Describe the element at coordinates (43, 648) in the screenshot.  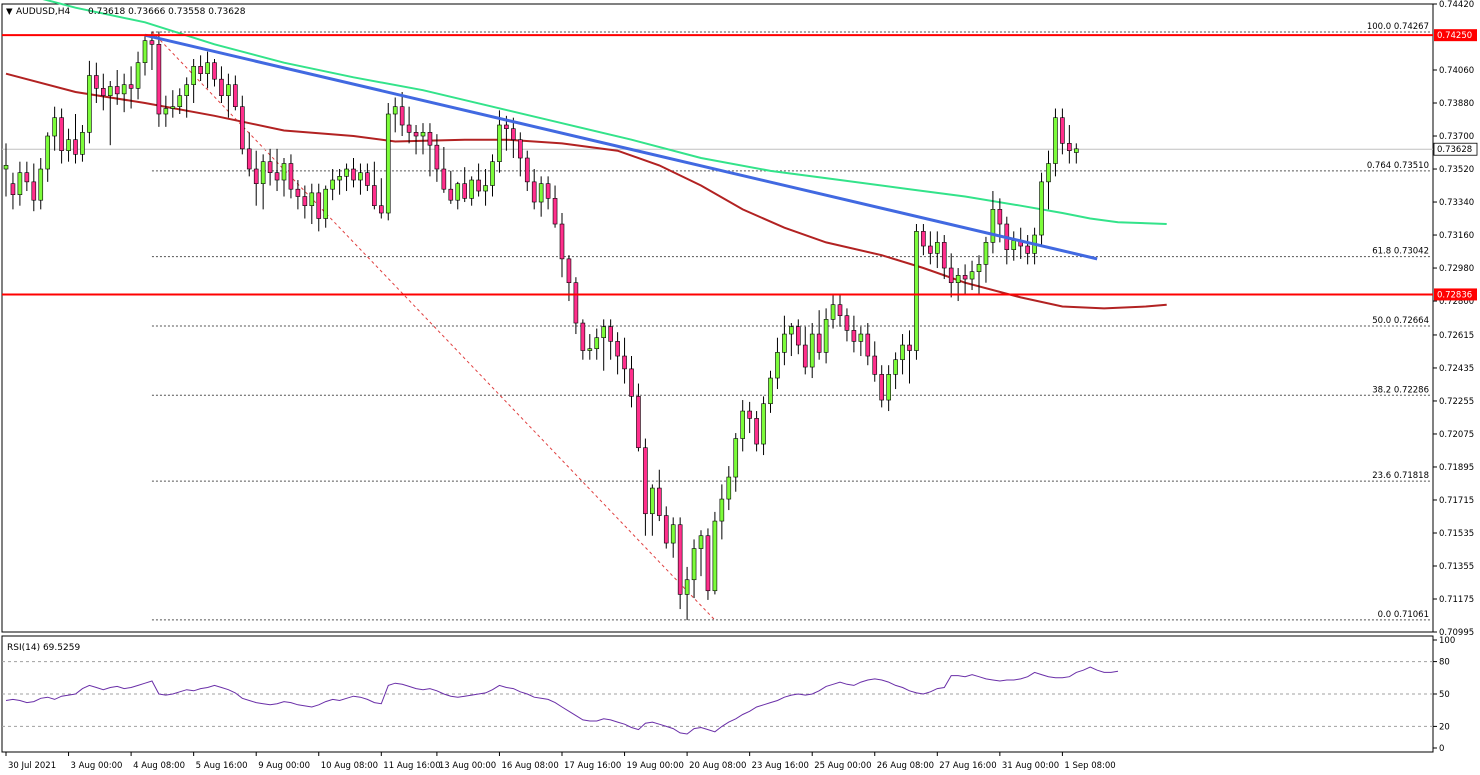
I see `rsi-title: RSI(14) 69.5259` at that location.